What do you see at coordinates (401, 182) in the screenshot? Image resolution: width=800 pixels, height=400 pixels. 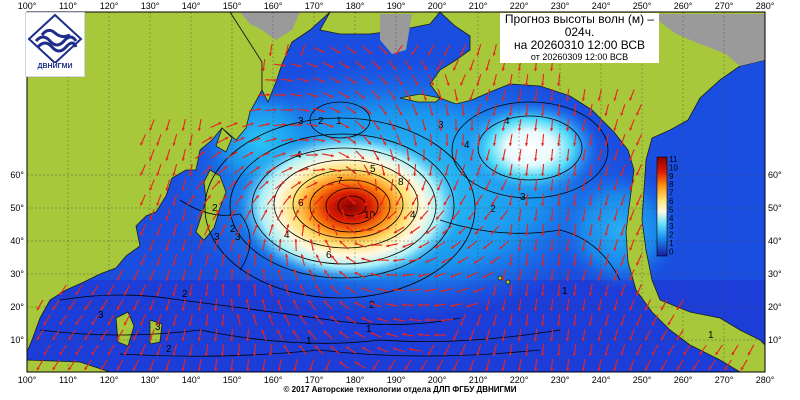 I see `contour-label: 8` at bounding box center [401, 182].